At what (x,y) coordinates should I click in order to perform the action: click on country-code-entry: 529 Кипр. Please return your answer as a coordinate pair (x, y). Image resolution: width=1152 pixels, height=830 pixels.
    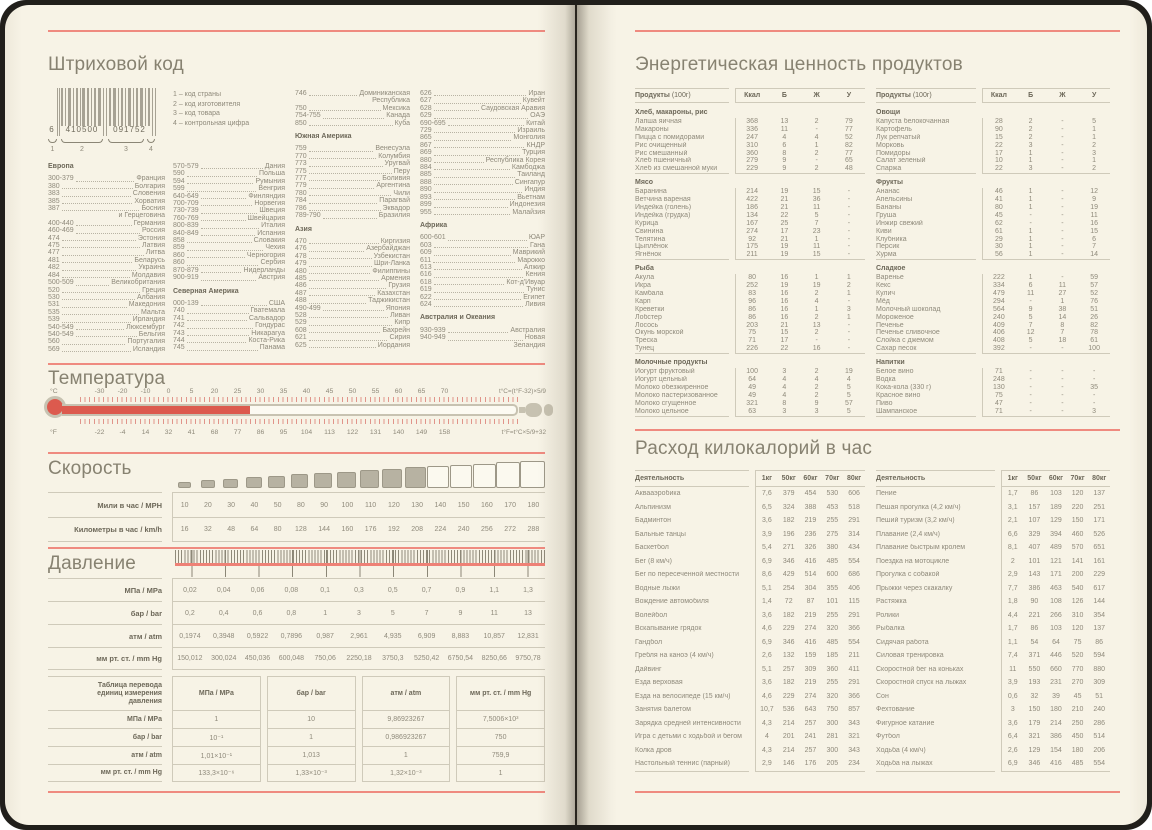
    Looking at the image, I should click on (352, 322).